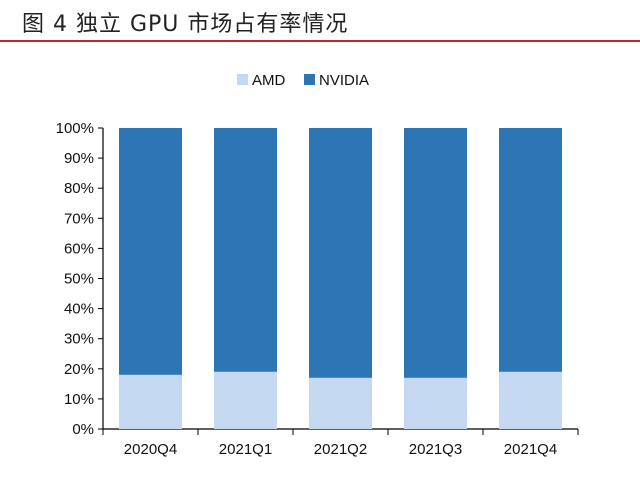 This screenshot has height=480, width=640. I want to click on legend-swatch-nvidia, so click(309, 79).